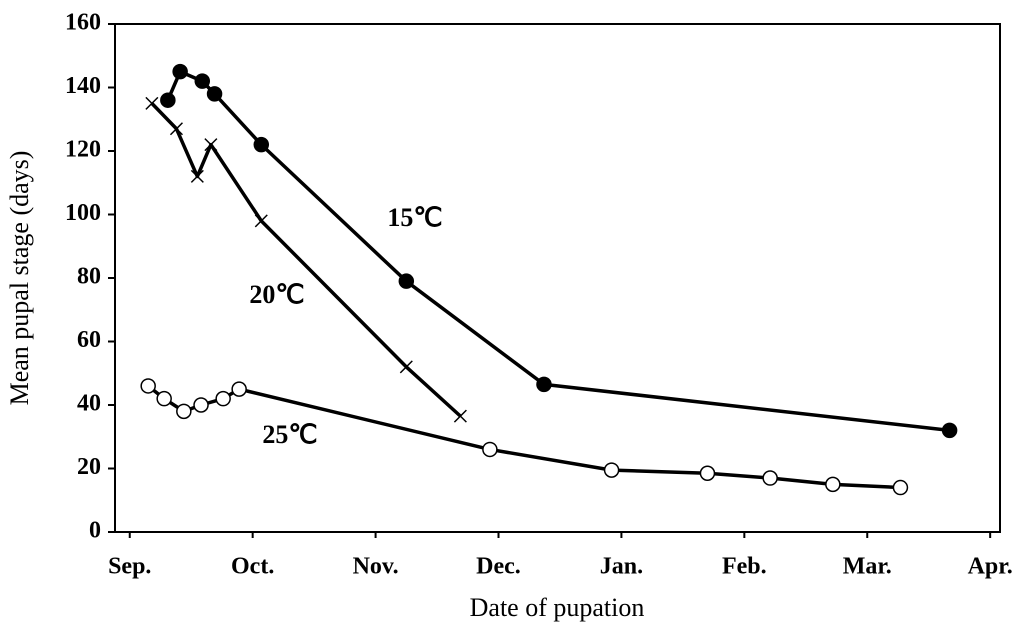 The height and width of the screenshot is (630, 1026). What do you see at coordinates (376, 567) in the screenshot?
I see `x-tick-label: Nov.` at bounding box center [376, 567].